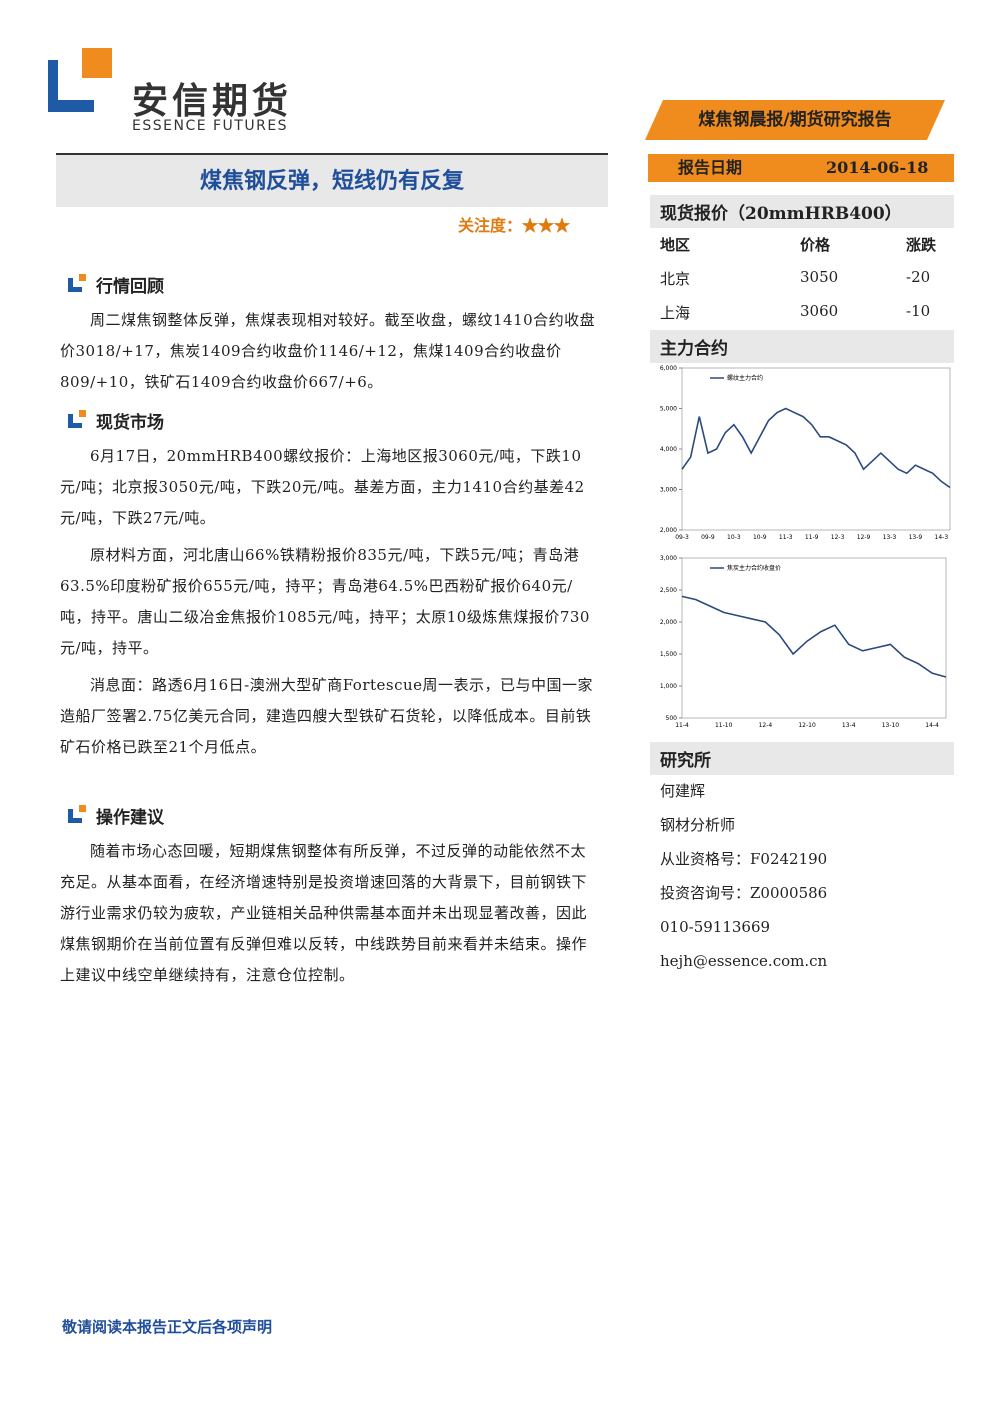 This screenshot has height=1403, width=992. I want to click on research-line: 投资咨询号：Z0000586, so click(744, 893).